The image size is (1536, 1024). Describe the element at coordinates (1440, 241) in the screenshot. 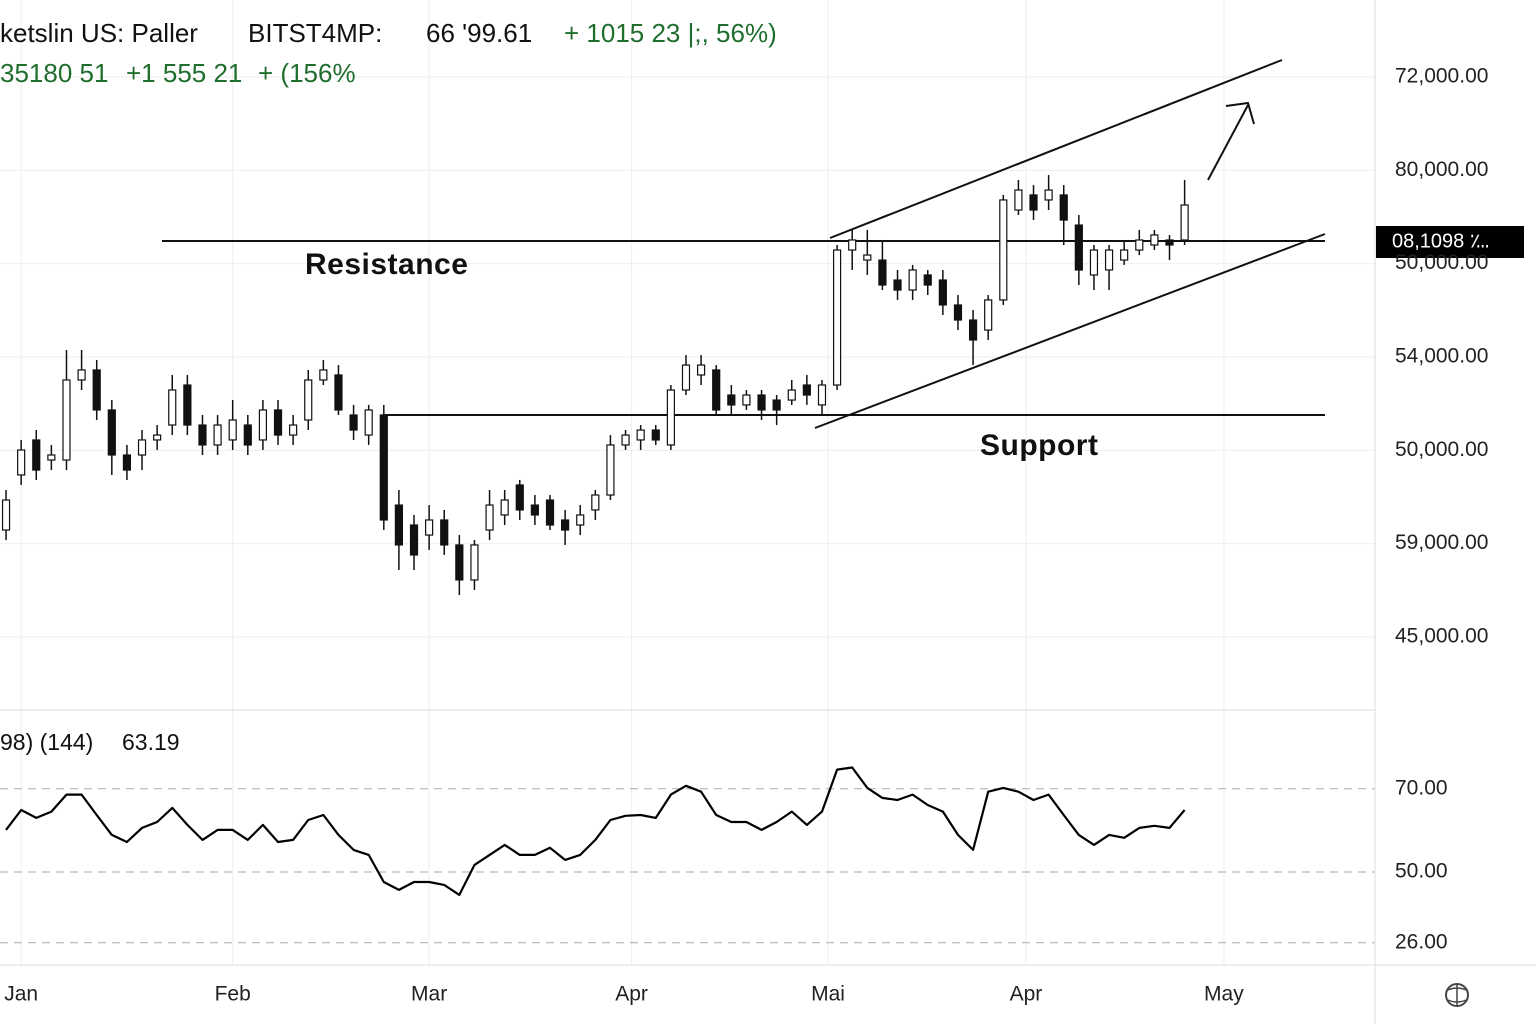

I see `price-badge-text: 08,1098 ؊` at that location.